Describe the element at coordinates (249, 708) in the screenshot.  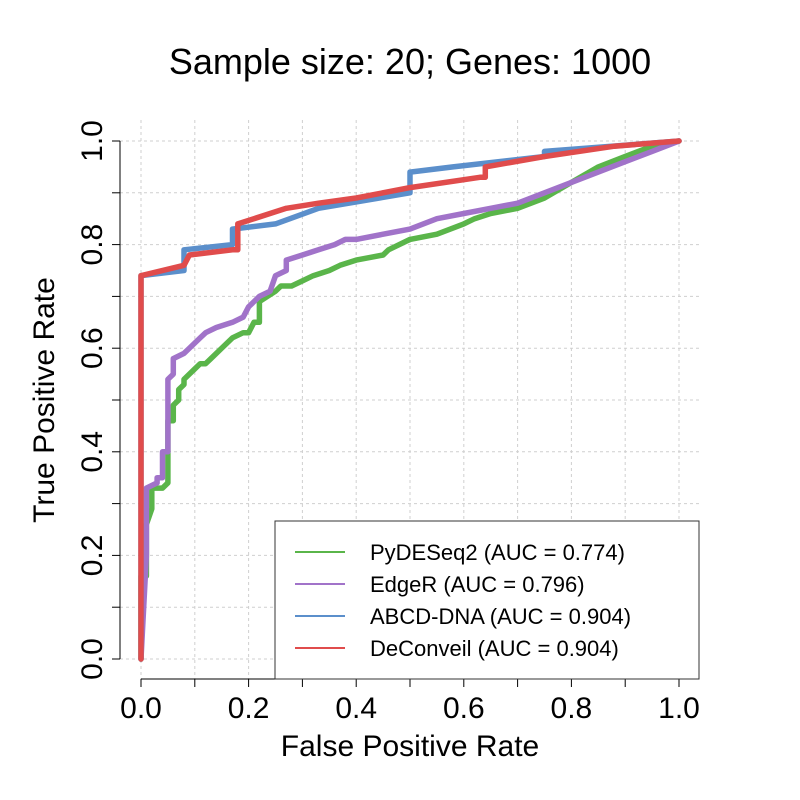
I see `x-tick-label: 0.2` at that location.